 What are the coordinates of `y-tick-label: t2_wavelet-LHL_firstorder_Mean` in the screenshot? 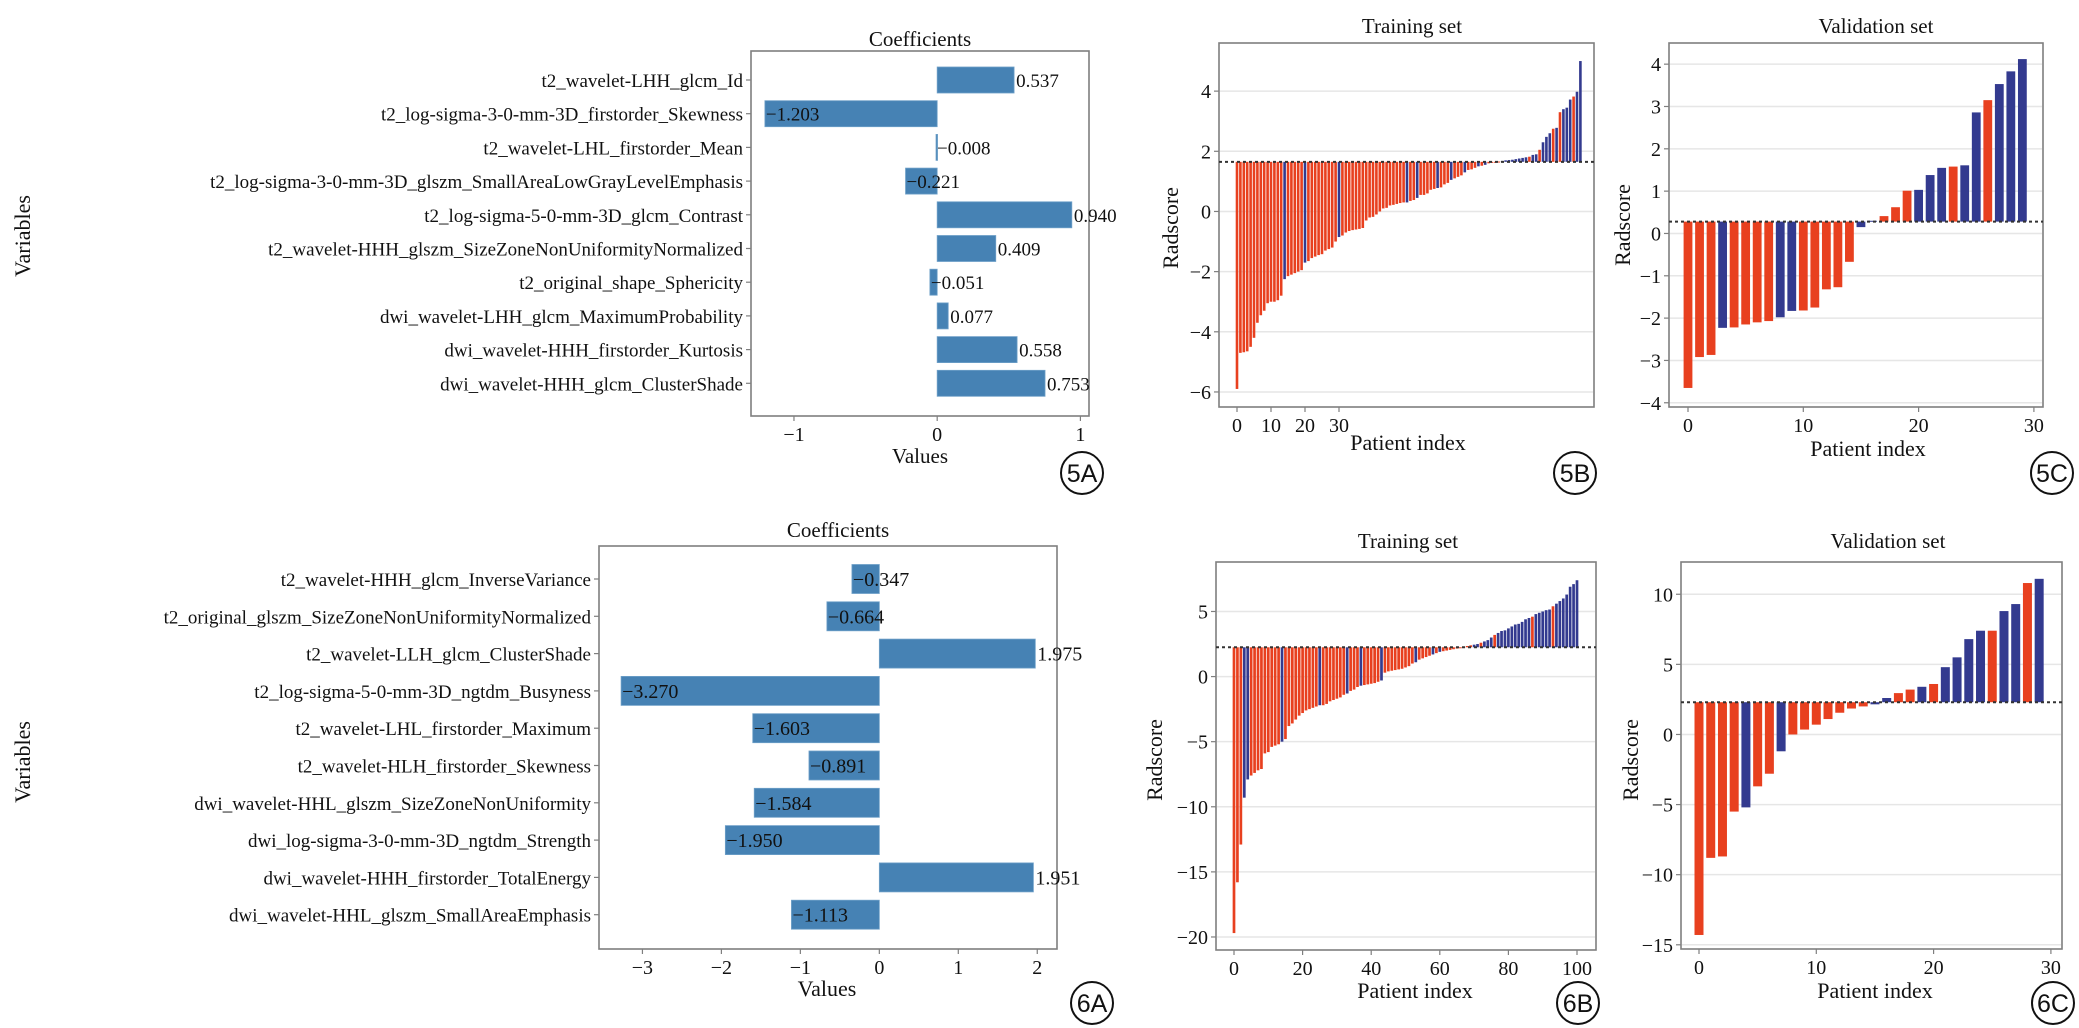 It's located at (613, 148).